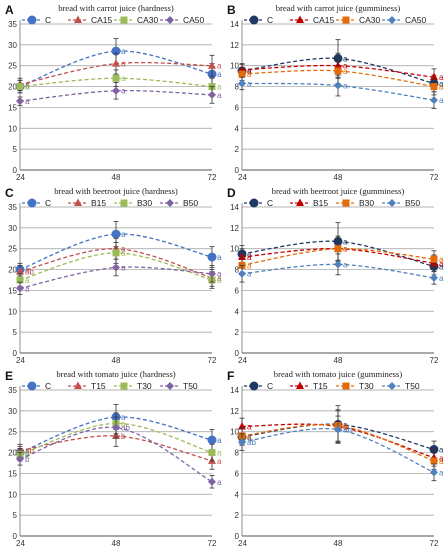  I want to click on legend-label: B15, so click(320, 203).